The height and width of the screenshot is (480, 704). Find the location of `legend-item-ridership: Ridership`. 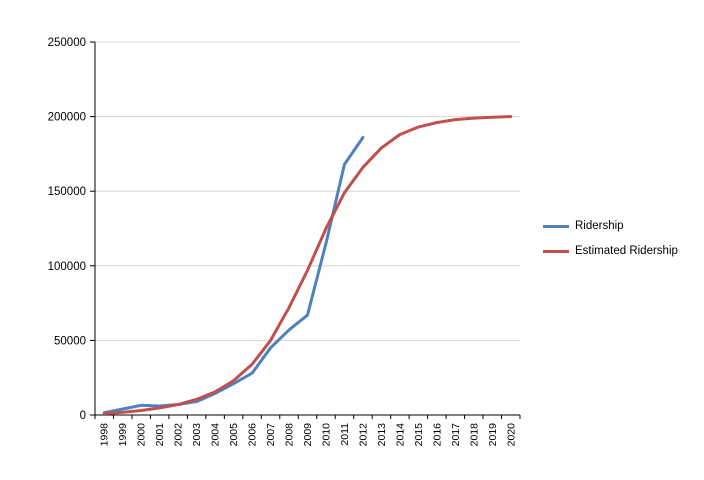

legend-item-ridership: Ridership is located at coordinates (610, 226).